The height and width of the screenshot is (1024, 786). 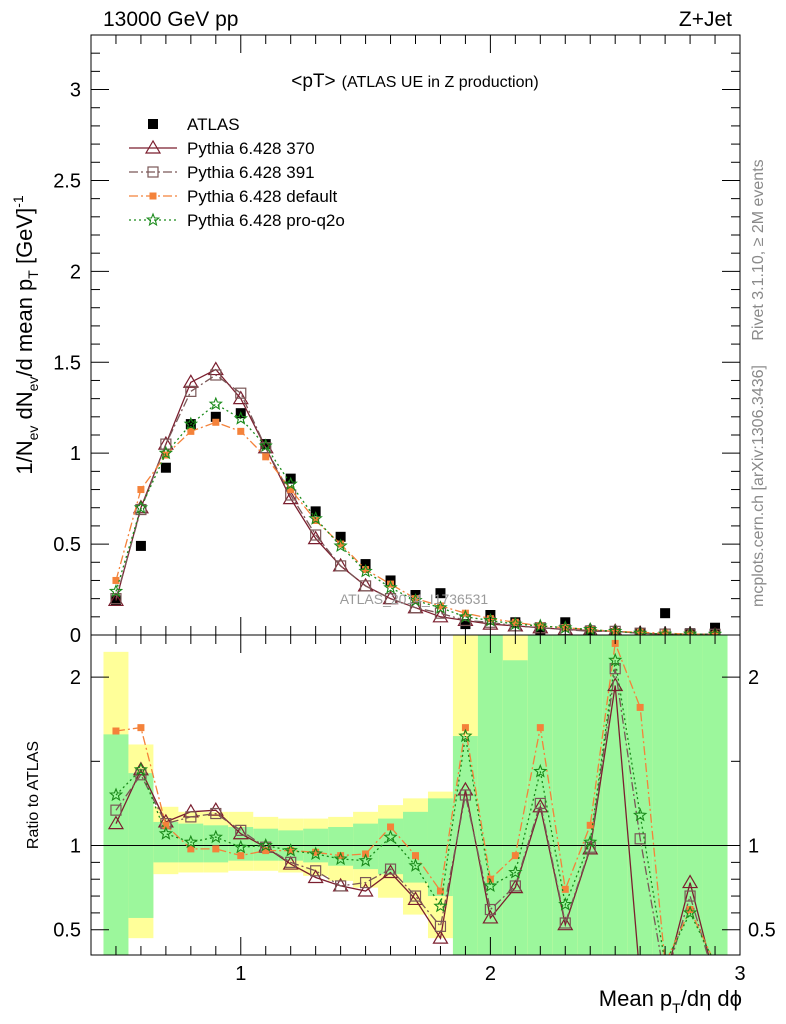 What do you see at coordinates (67, 181) in the screenshot?
I see `main-y-tick-label: 2.5` at bounding box center [67, 181].